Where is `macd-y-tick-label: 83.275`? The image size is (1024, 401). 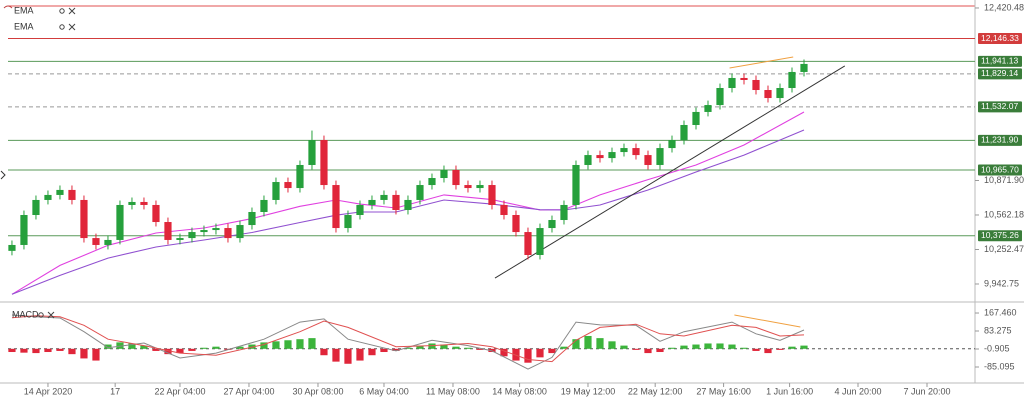 macd-y-tick-label: 83.275 is located at coordinates (998, 330).